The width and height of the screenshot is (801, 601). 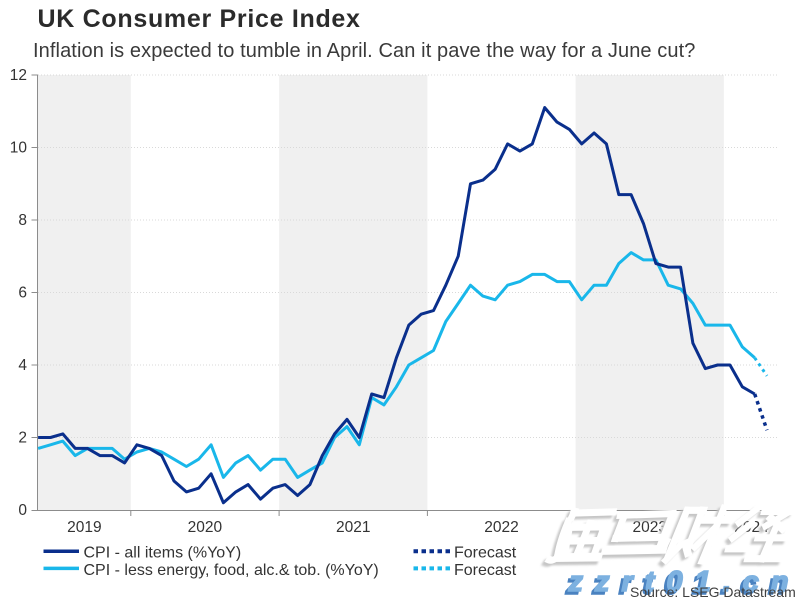 What do you see at coordinates (22, 365) in the screenshot?
I see `svg-text: 4` at bounding box center [22, 365].